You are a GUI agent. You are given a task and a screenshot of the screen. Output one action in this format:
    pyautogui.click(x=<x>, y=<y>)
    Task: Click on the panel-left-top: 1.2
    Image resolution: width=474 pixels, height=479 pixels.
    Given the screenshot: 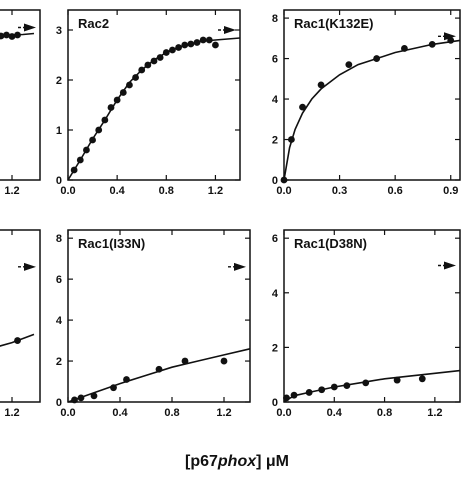 What is the action you would take?
    pyautogui.click(x=20, y=103)
    